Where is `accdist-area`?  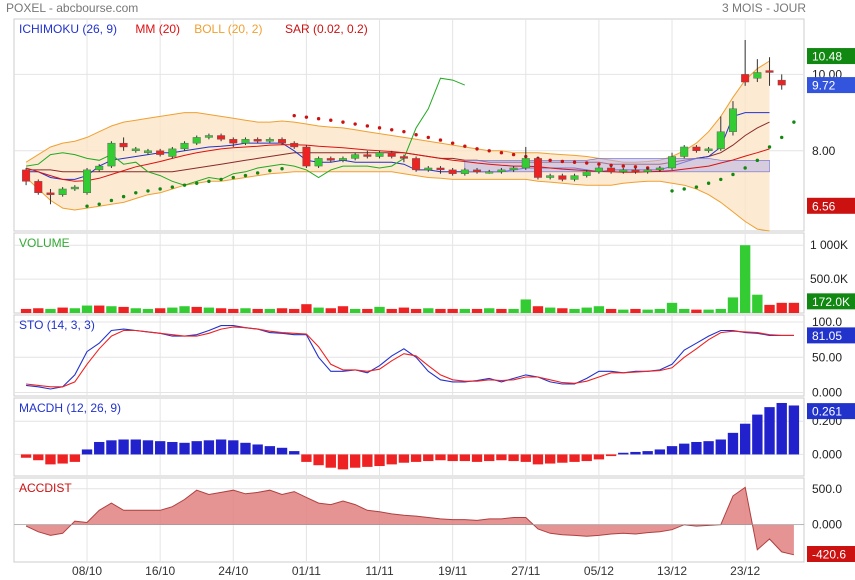 accdist-area is located at coordinates (410, 521).